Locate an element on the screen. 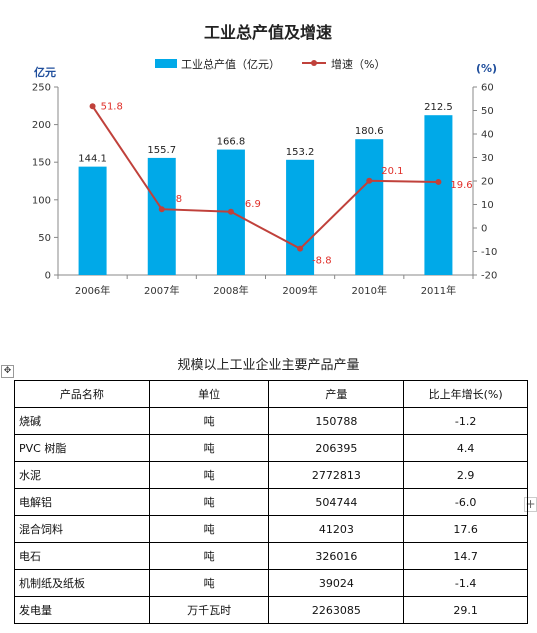  bar-data-label: 153.2 is located at coordinates (300, 152).